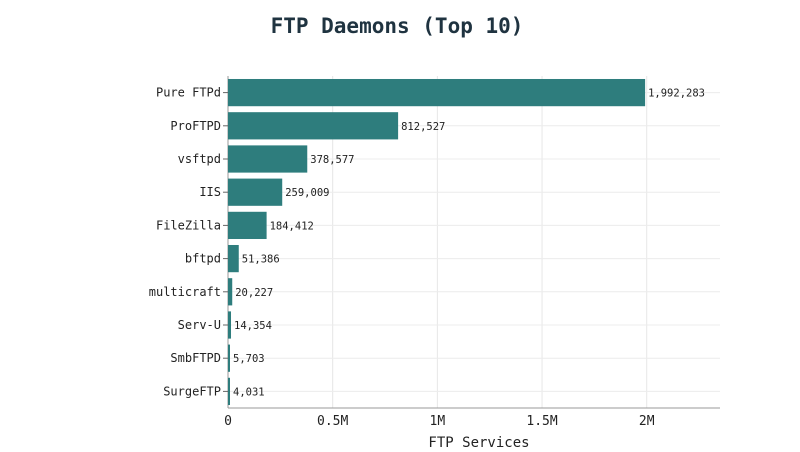 This screenshot has width=800, height=452. Describe the element at coordinates (199, 325) in the screenshot. I see `category-label: Serv-U` at that location.